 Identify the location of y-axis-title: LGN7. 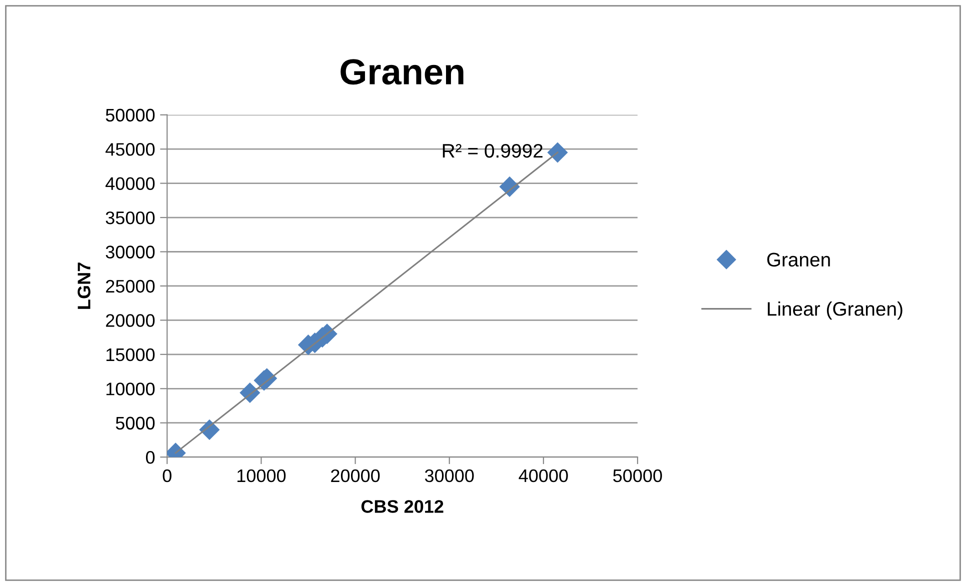
(84, 285).